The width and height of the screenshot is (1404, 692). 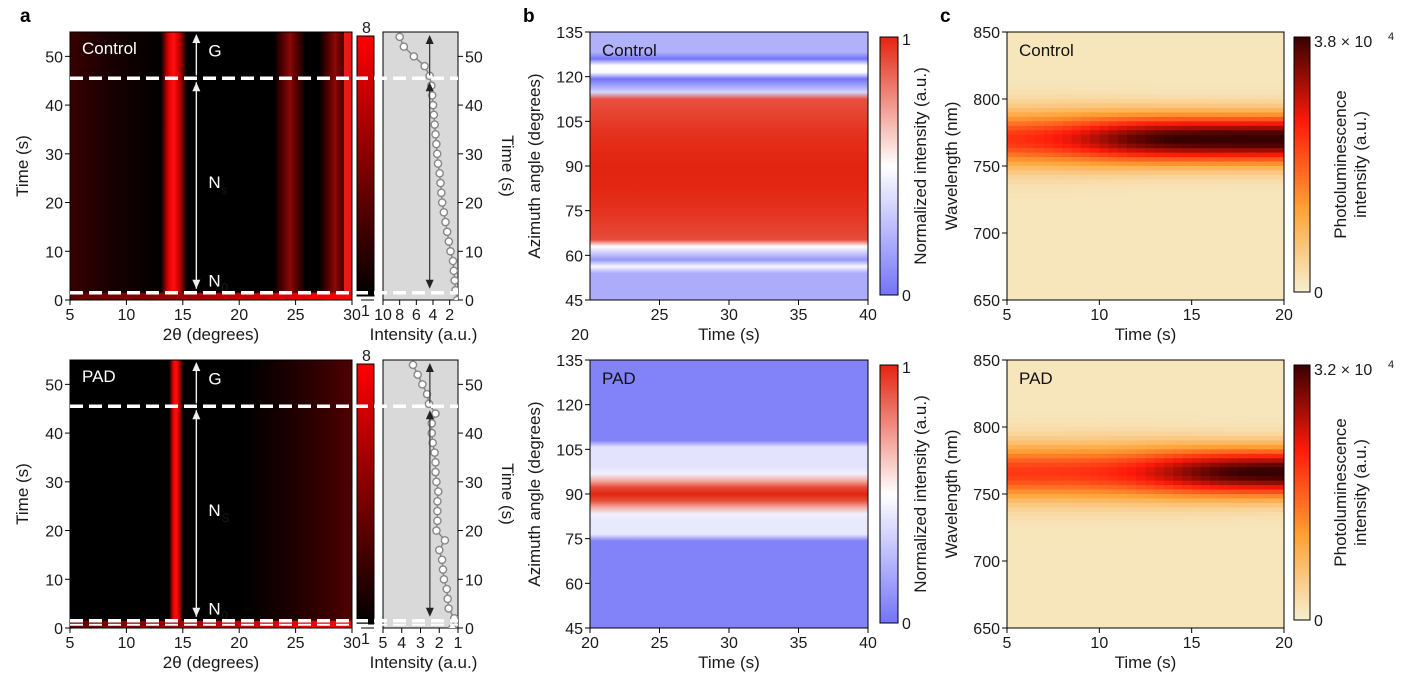 I want to click on stage-label-ns: N, so click(x=214, y=182).